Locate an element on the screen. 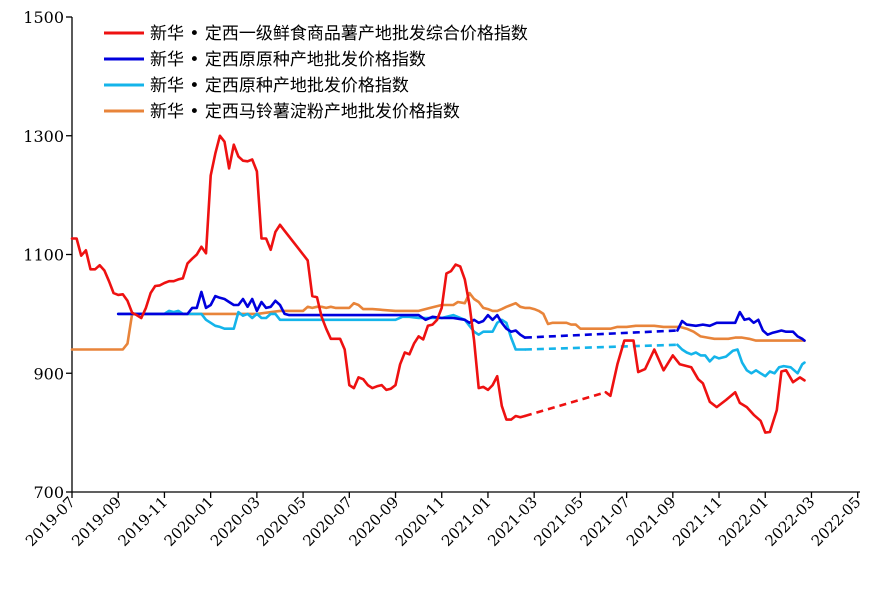 This screenshot has width=887, height=590. y-tick-label: 700 is located at coordinates (48, 492).